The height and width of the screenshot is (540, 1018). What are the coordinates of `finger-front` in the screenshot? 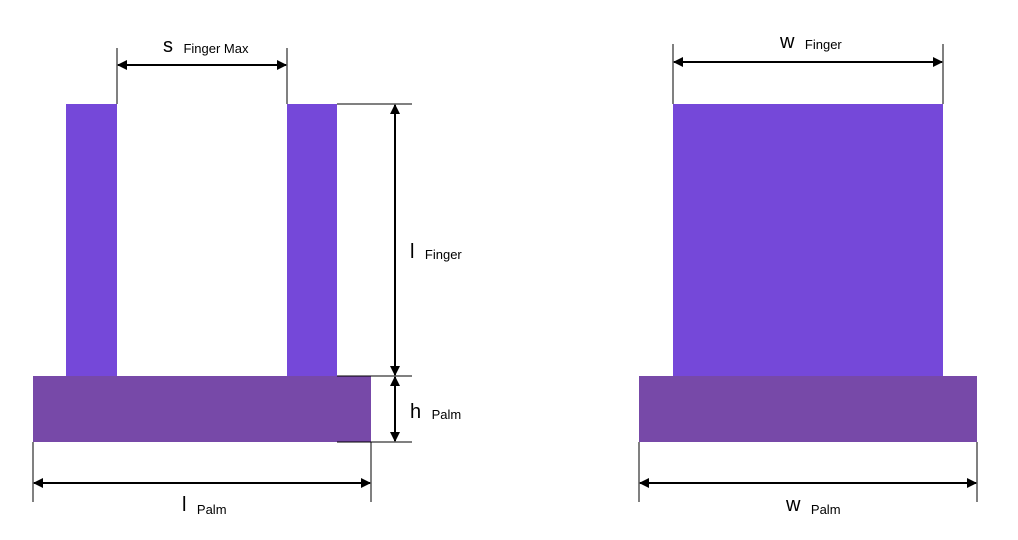 It's located at (808, 240).